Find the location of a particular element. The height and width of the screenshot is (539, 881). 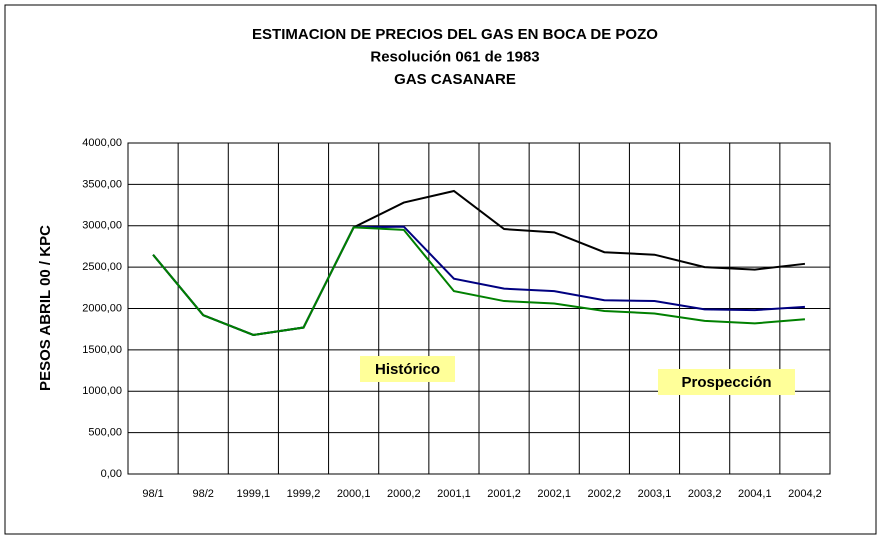

x-tick-label: 2003,2 is located at coordinates (705, 494).